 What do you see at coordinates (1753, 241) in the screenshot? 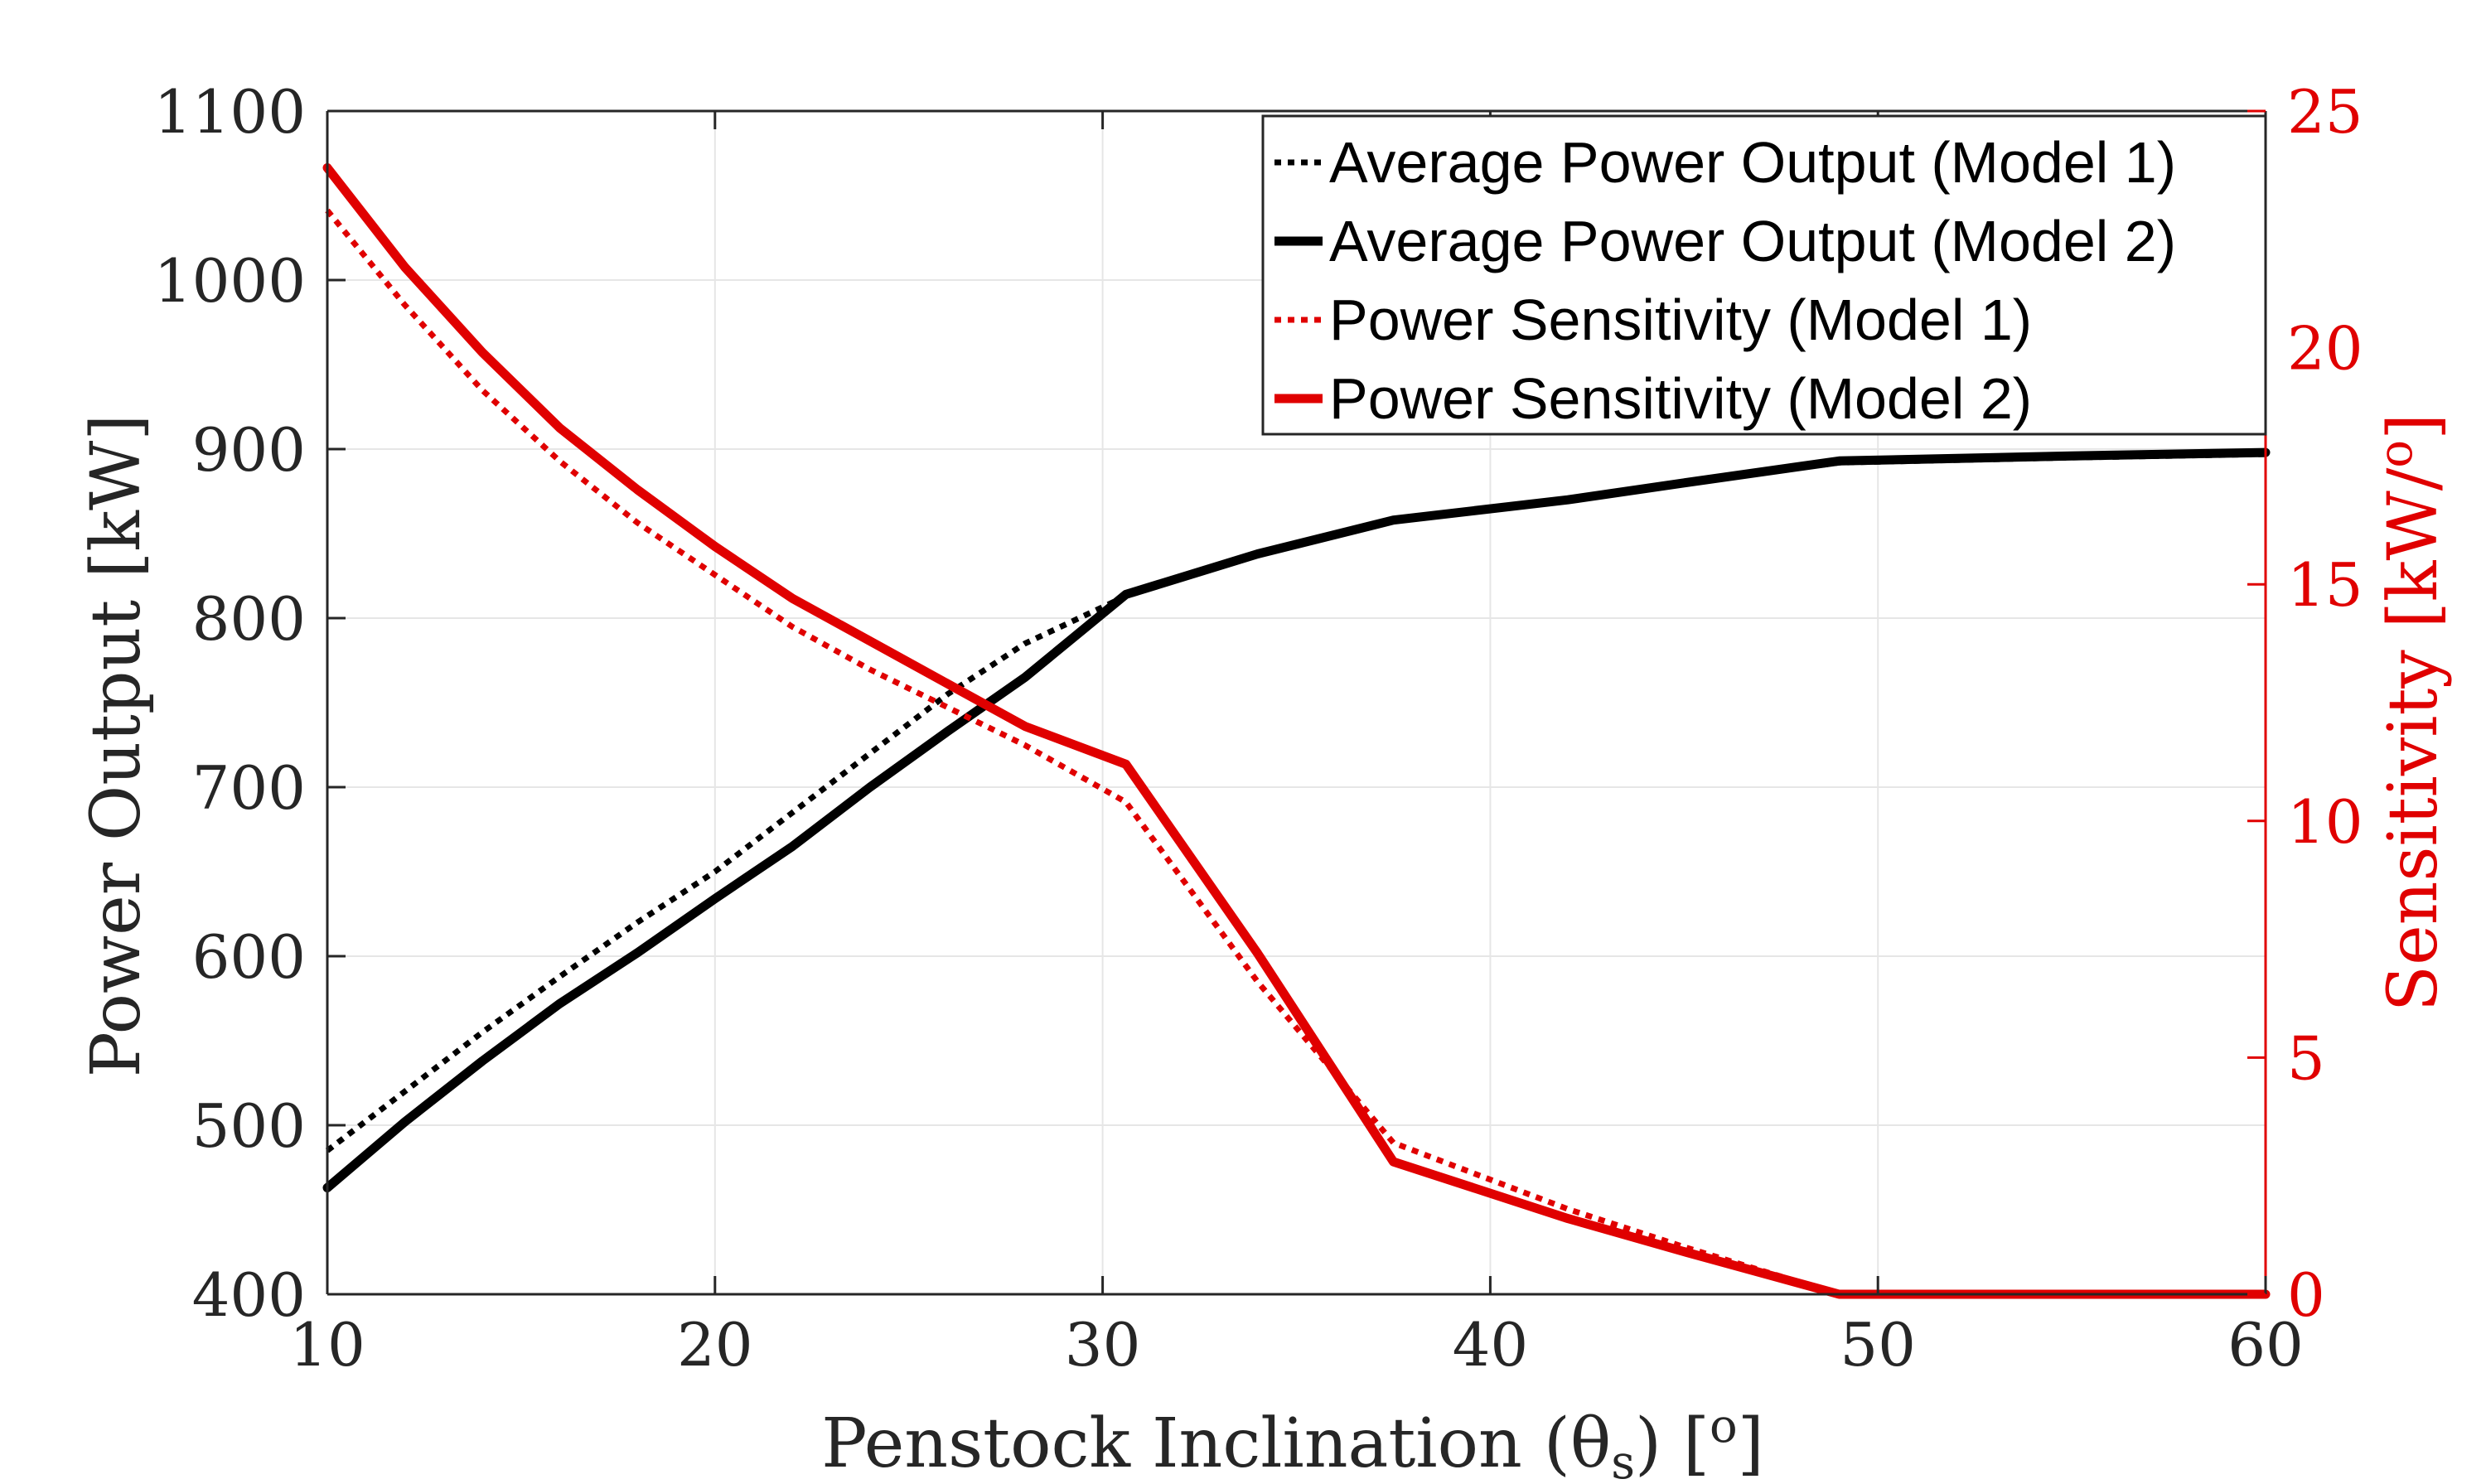
I see `legend-label-2: Average Power Output (Model 2)` at bounding box center [1753, 241].